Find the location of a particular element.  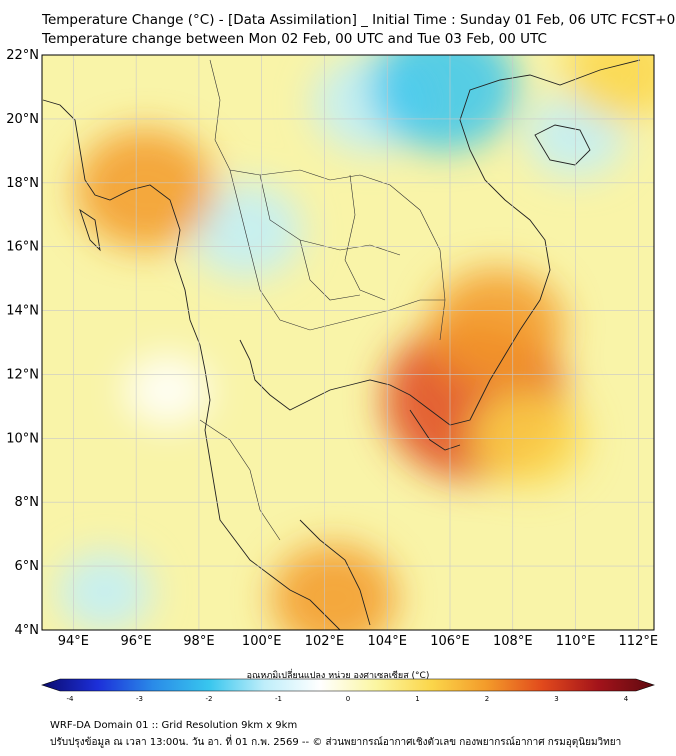

colorbar-tick-label: 2 is located at coordinates (487, 699).